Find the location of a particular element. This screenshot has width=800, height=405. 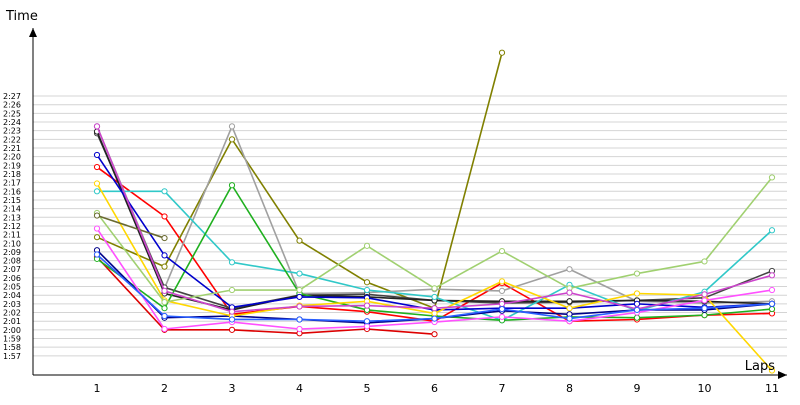

y-tick-label: 2:14 is located at coordinates (12, 209).